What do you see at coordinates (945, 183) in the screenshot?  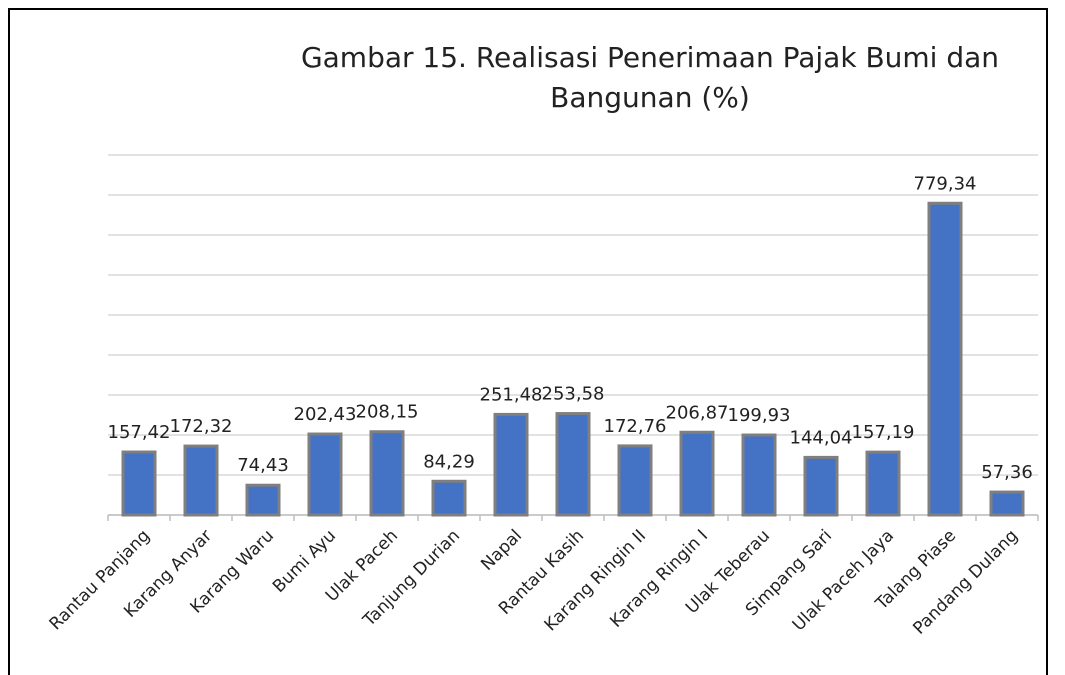 I see `data-label: 779,34` at bounding box center [945, 183].